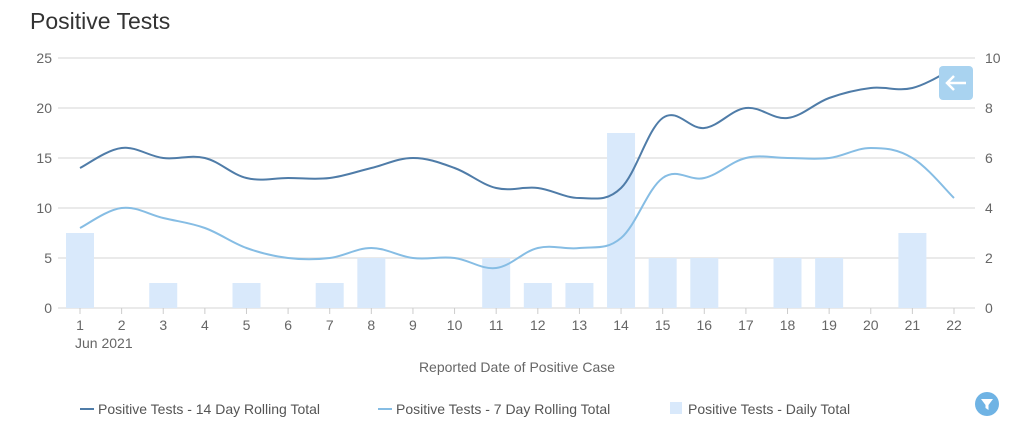  Describe the element at coordinates (676, 408) in the screenshot. I see `legend-swatch` at that location.